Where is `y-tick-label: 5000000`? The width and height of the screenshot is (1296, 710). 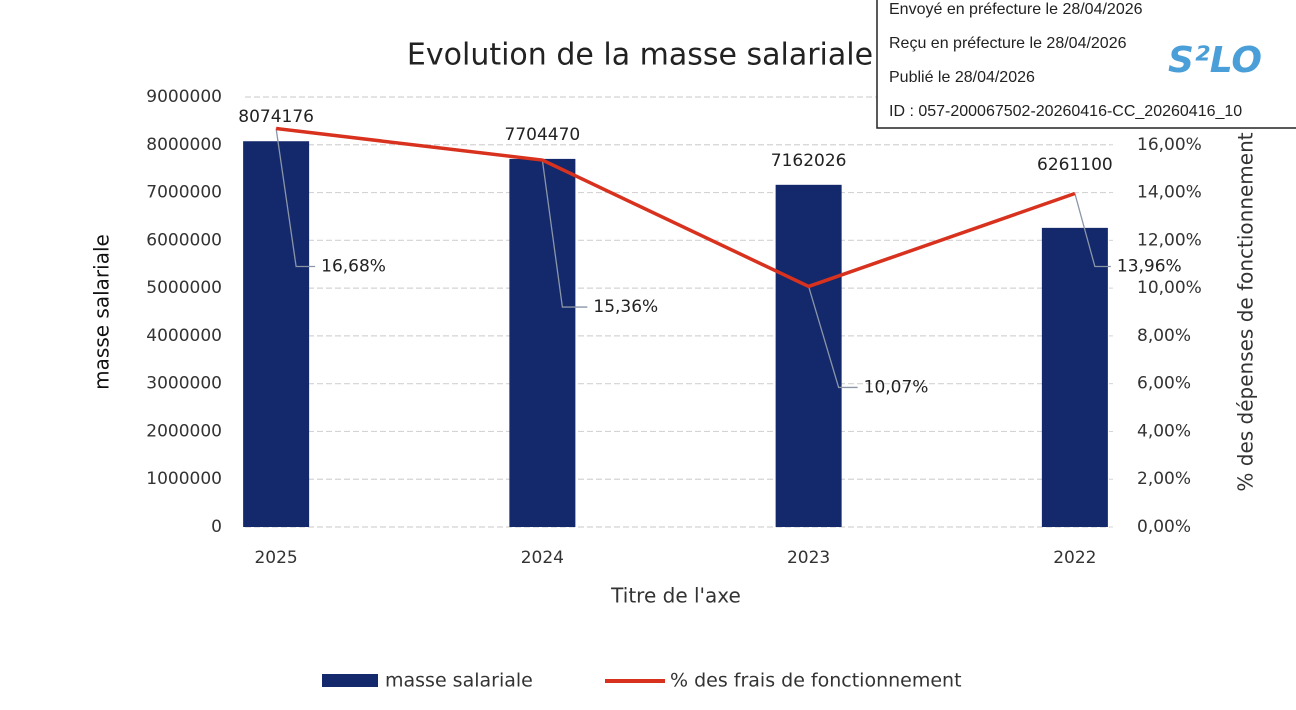
y-tick-label: 5000000 is located at coordinates (184, 288).